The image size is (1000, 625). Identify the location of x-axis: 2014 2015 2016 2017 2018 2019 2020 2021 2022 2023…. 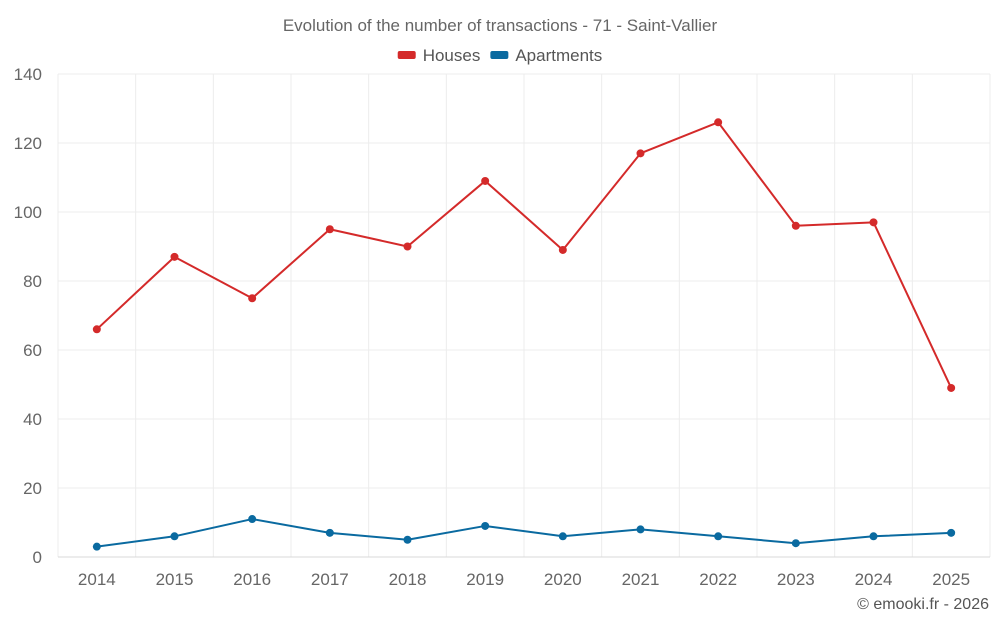
(524, 572).